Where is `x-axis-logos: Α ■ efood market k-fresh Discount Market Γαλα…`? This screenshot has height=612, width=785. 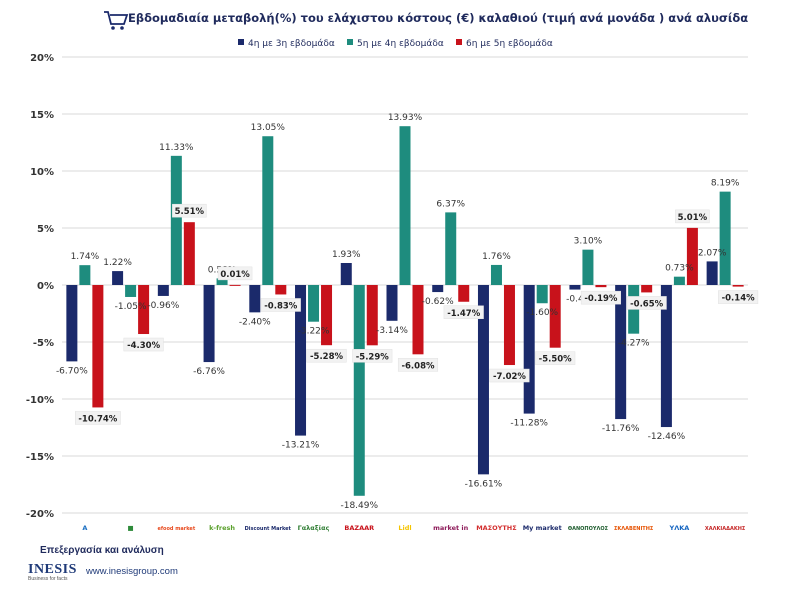 x-axis-logos: Α ■ efood market k-fresh Discount Market Γαλα… is located at coordinates (405, 526).